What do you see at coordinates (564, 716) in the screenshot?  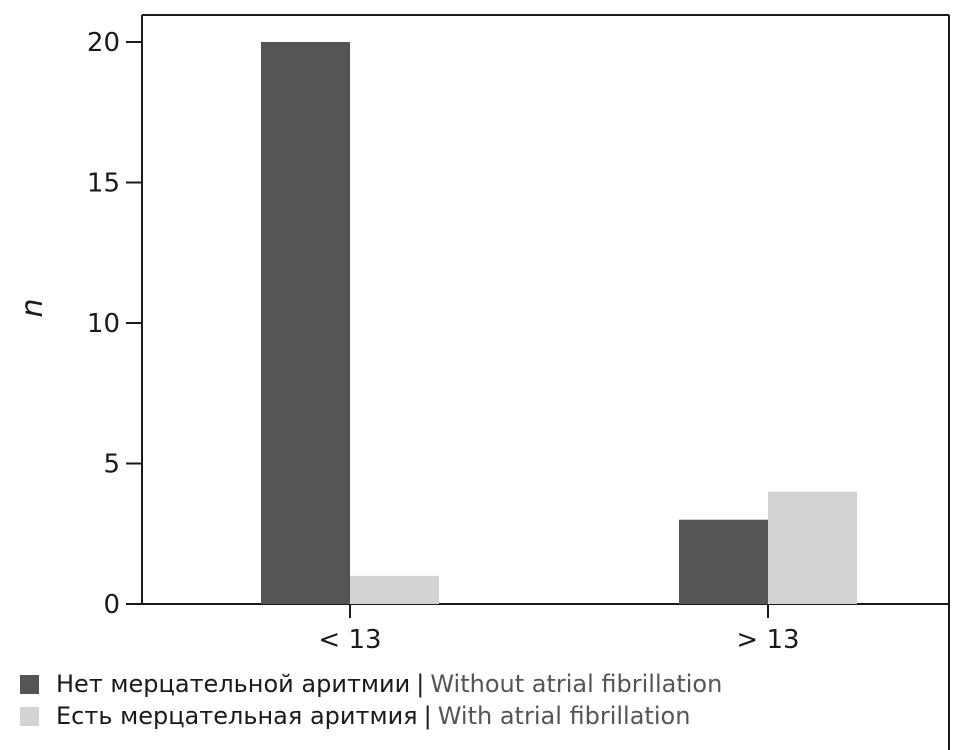 I see `legend-label-en: With atrial fibrillation` at bounding box center [564, 716].